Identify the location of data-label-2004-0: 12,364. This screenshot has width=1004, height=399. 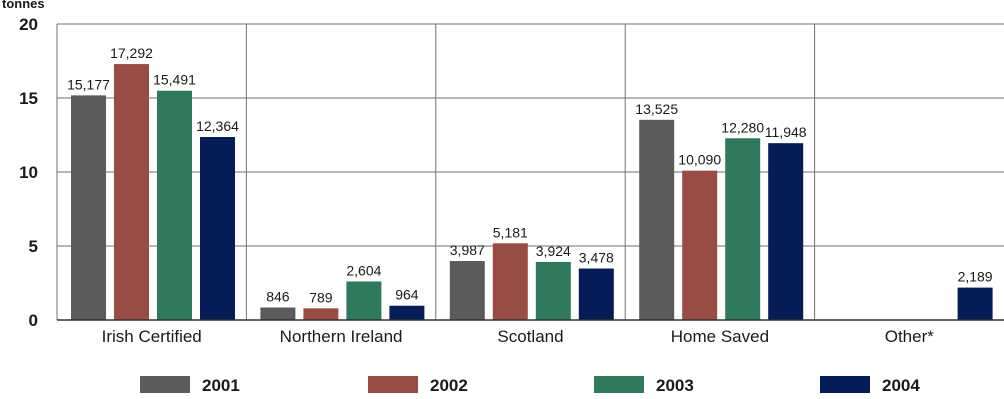
(217, 126).